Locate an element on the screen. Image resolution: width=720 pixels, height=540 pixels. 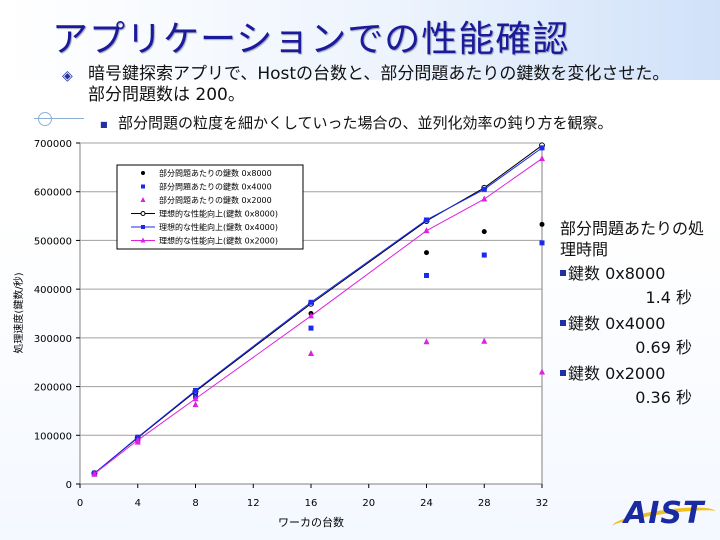
timing-item-label: 鍵数 0x4000 is located at coordinates (617, 323).